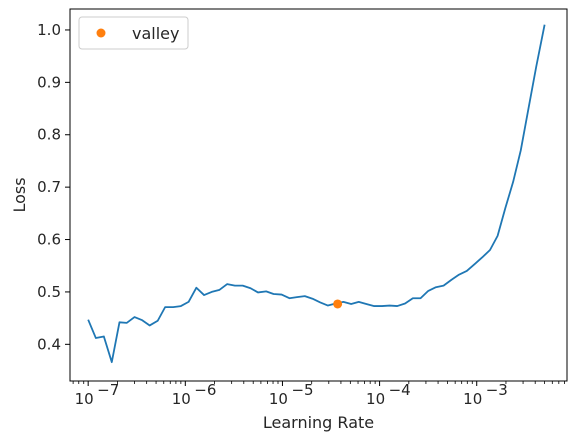 The height and width of the screenshot is (442, 575). I want to click on legend-box, so click(133, 33).